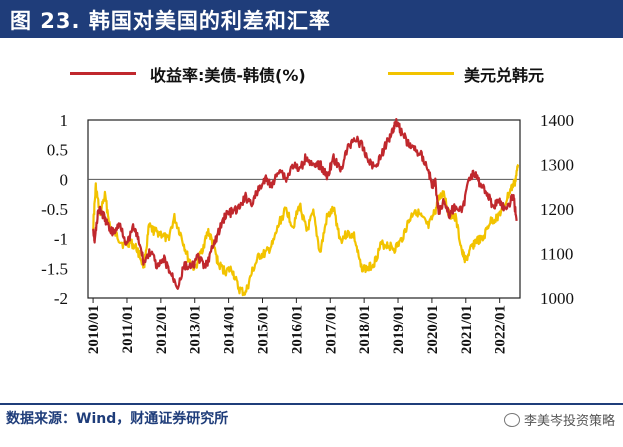 The image size is (623, 447). I want to click on right-axis: 1400 1300 1200 1100 1000, so click(557, 209).